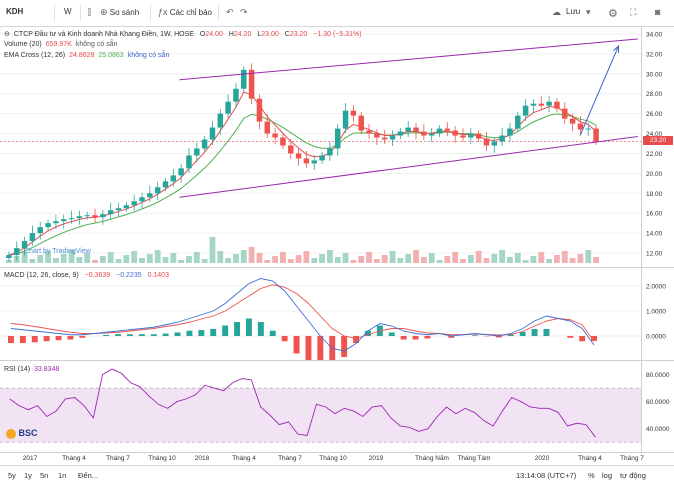 This screenshot has height=486, width=674. What do you see at coordinates (57, 251) in the screenshot?
I see `tradingview-watermark: Chart by TradingView` at bounding box center [57, 251].